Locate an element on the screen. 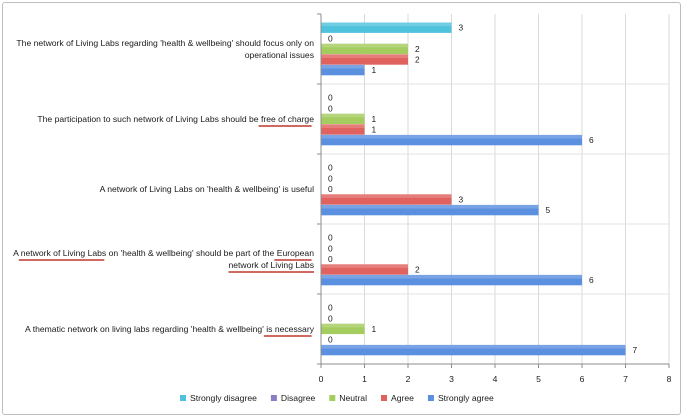  x-tick-label: 5 is located at coordinates (538, 379).